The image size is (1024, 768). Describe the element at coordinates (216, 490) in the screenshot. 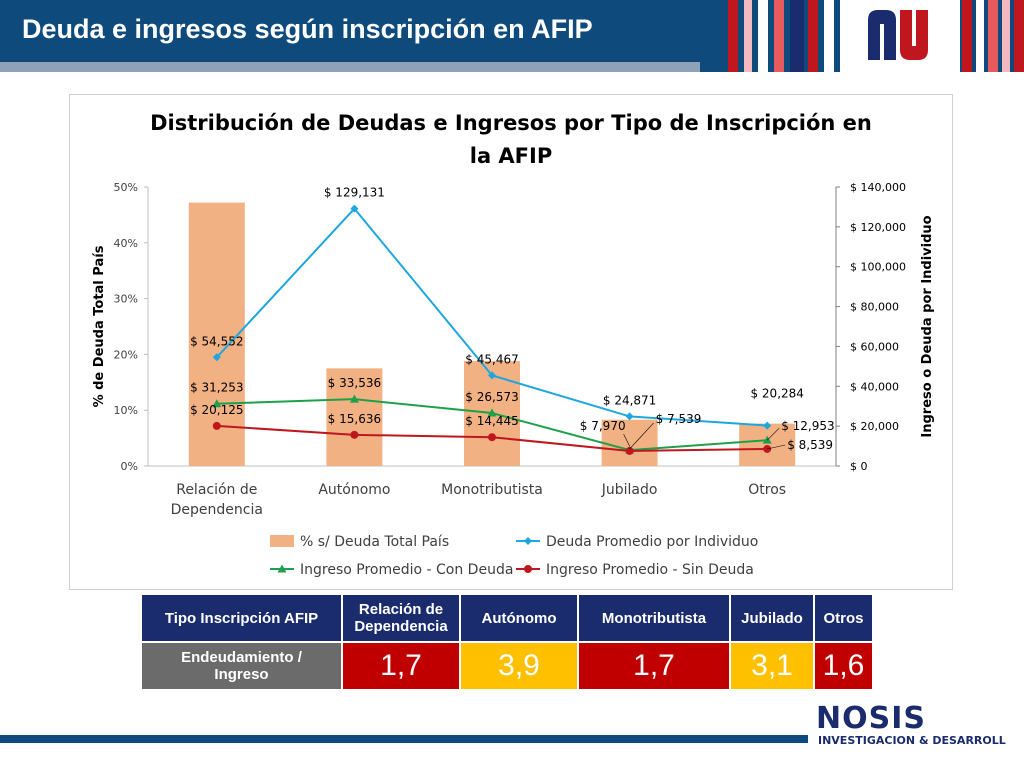

I see `x-tick-label: Relación de` at that location.